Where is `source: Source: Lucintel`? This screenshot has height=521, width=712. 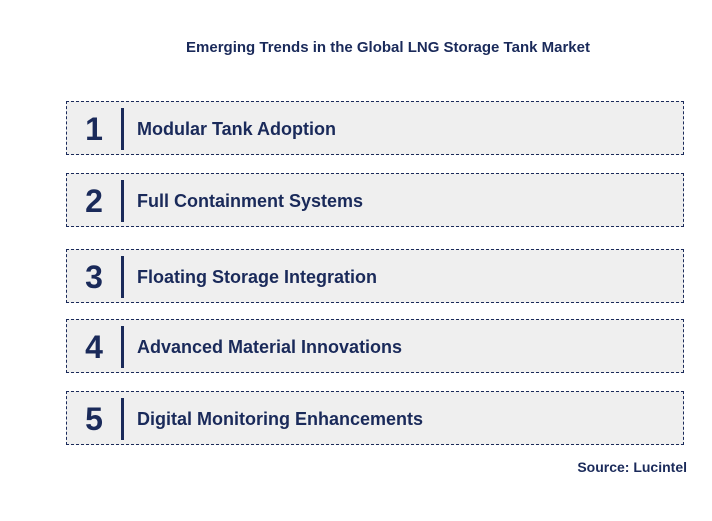 source: Source: Lucintel is located at coordinates (632, 467).